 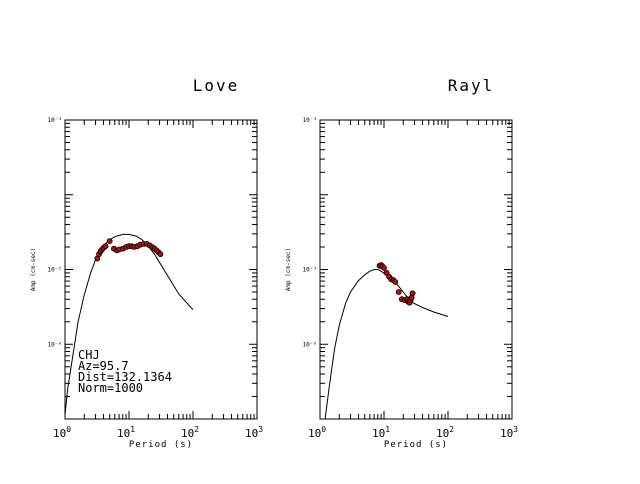 I want to click on chart-title: Love, so click(x=216, y=85).